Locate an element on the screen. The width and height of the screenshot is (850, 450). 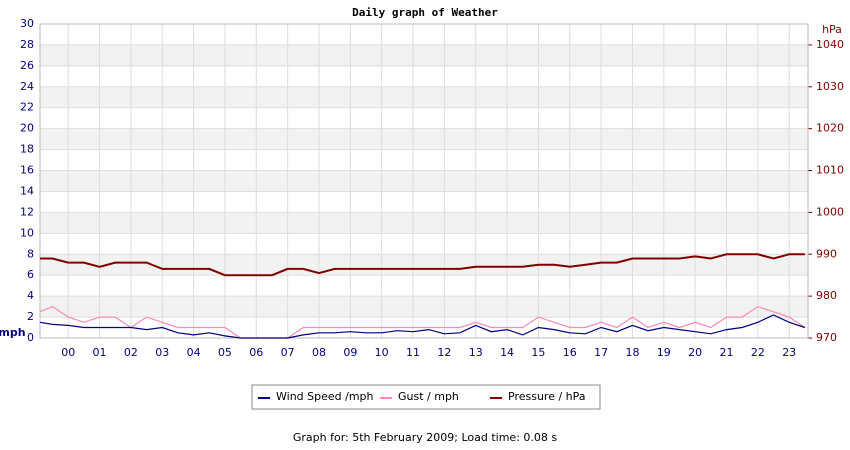
x-tick-label: 09 is located at coordinates (350, 352).